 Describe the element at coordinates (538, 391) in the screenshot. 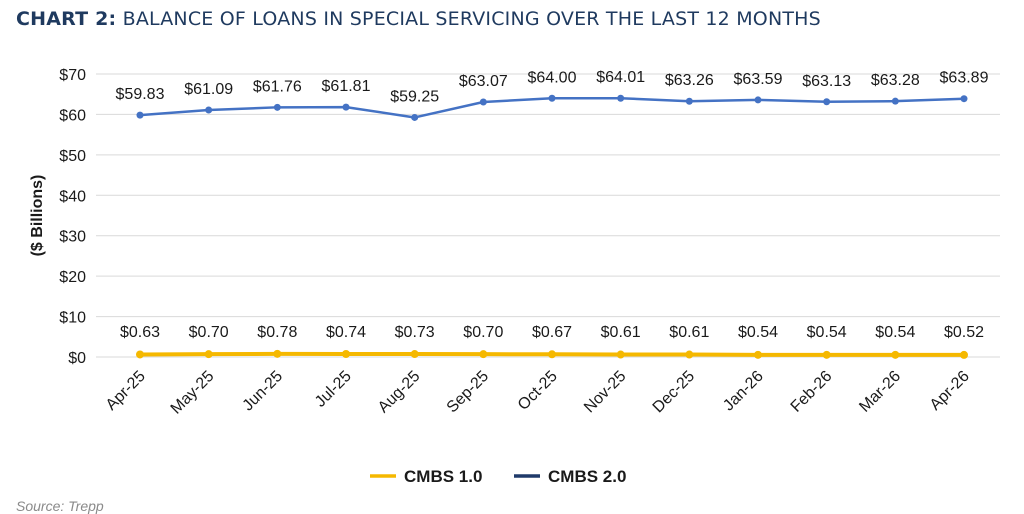

I see `x-tick-label: Oct-25` at that location.